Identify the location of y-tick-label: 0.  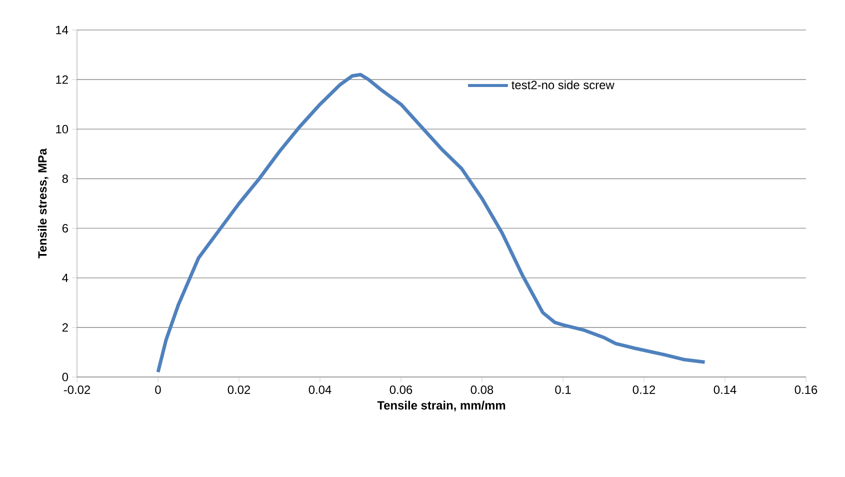
(65, 377).